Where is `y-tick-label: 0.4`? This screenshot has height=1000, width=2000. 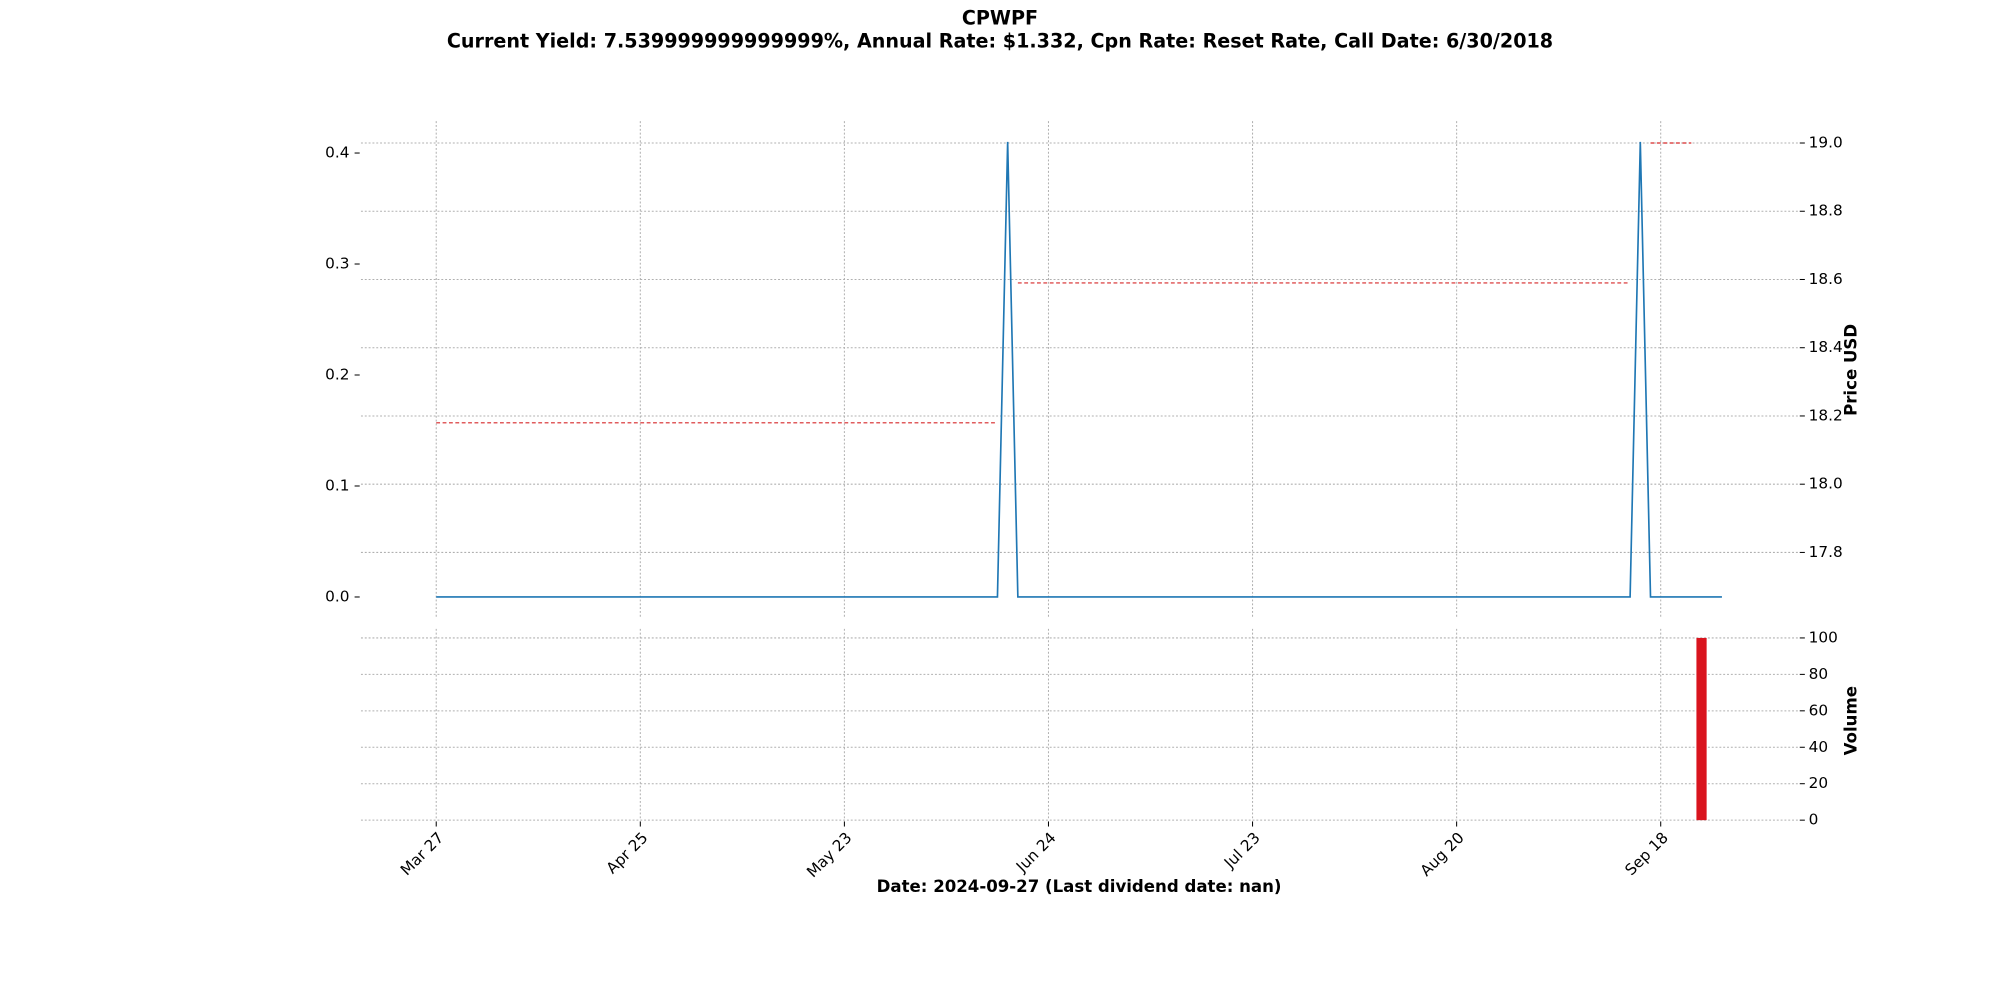 y-tick-label: 0.4 is located at coordinates (337, 153).